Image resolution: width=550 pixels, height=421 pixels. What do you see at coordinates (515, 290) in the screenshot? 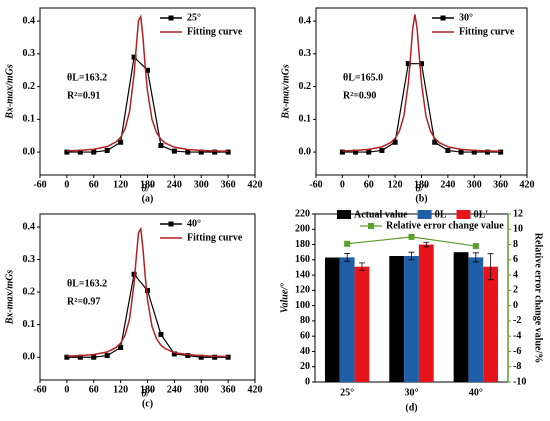
I see `y2-tick-label: 2` at bounding box center [515, 290].